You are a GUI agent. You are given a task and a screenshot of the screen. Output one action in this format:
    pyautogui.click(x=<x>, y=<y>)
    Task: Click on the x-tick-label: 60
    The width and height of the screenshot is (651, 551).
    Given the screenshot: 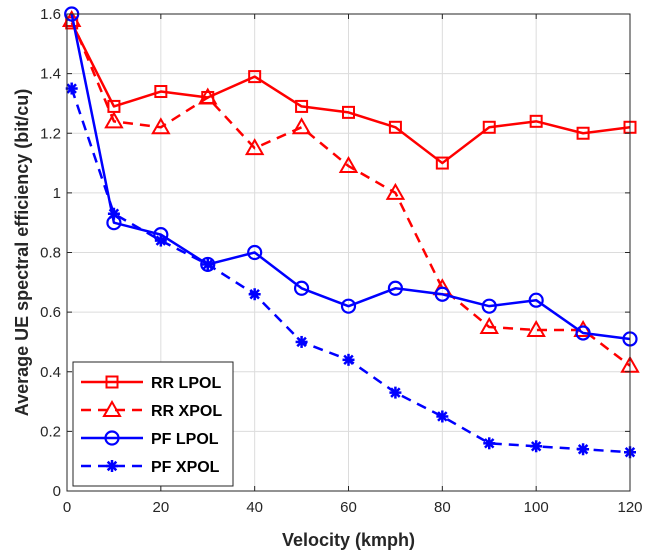 What is the action you would take?
    pyautogui.click(x=348, y=507)
    